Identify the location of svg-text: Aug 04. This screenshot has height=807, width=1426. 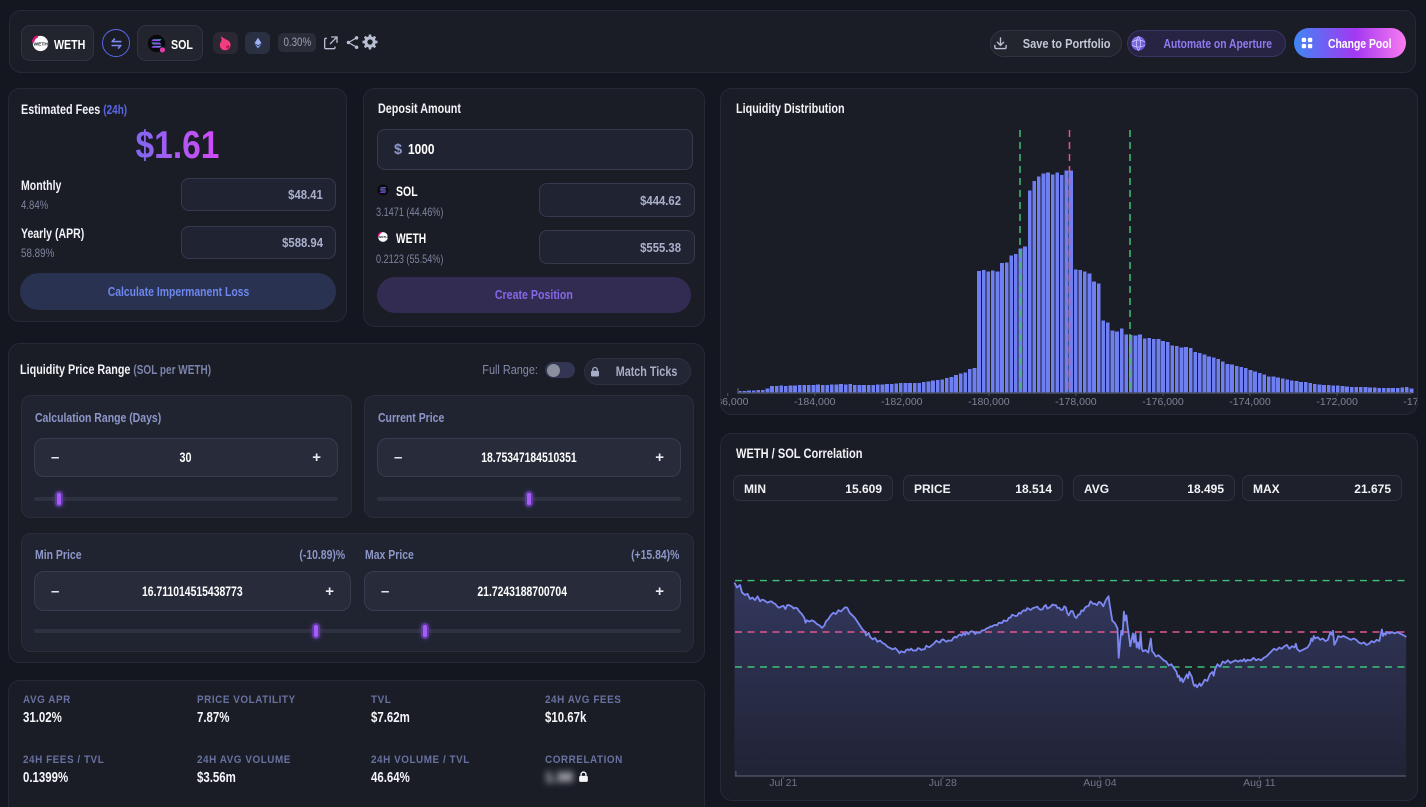
(1099, 783).